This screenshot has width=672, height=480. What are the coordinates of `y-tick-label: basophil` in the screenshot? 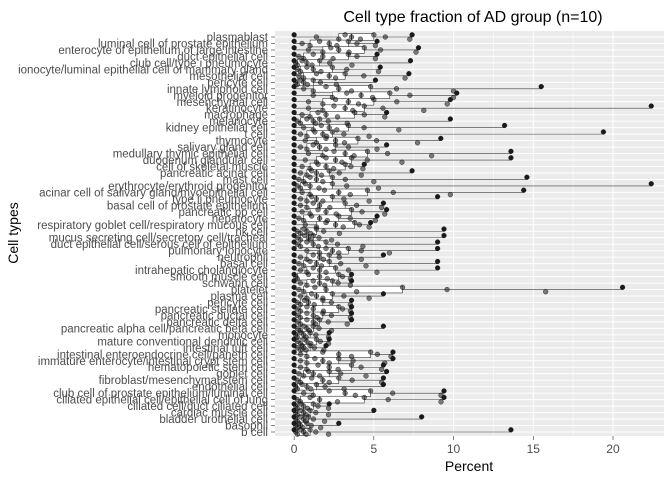 It's located at (246, 427).